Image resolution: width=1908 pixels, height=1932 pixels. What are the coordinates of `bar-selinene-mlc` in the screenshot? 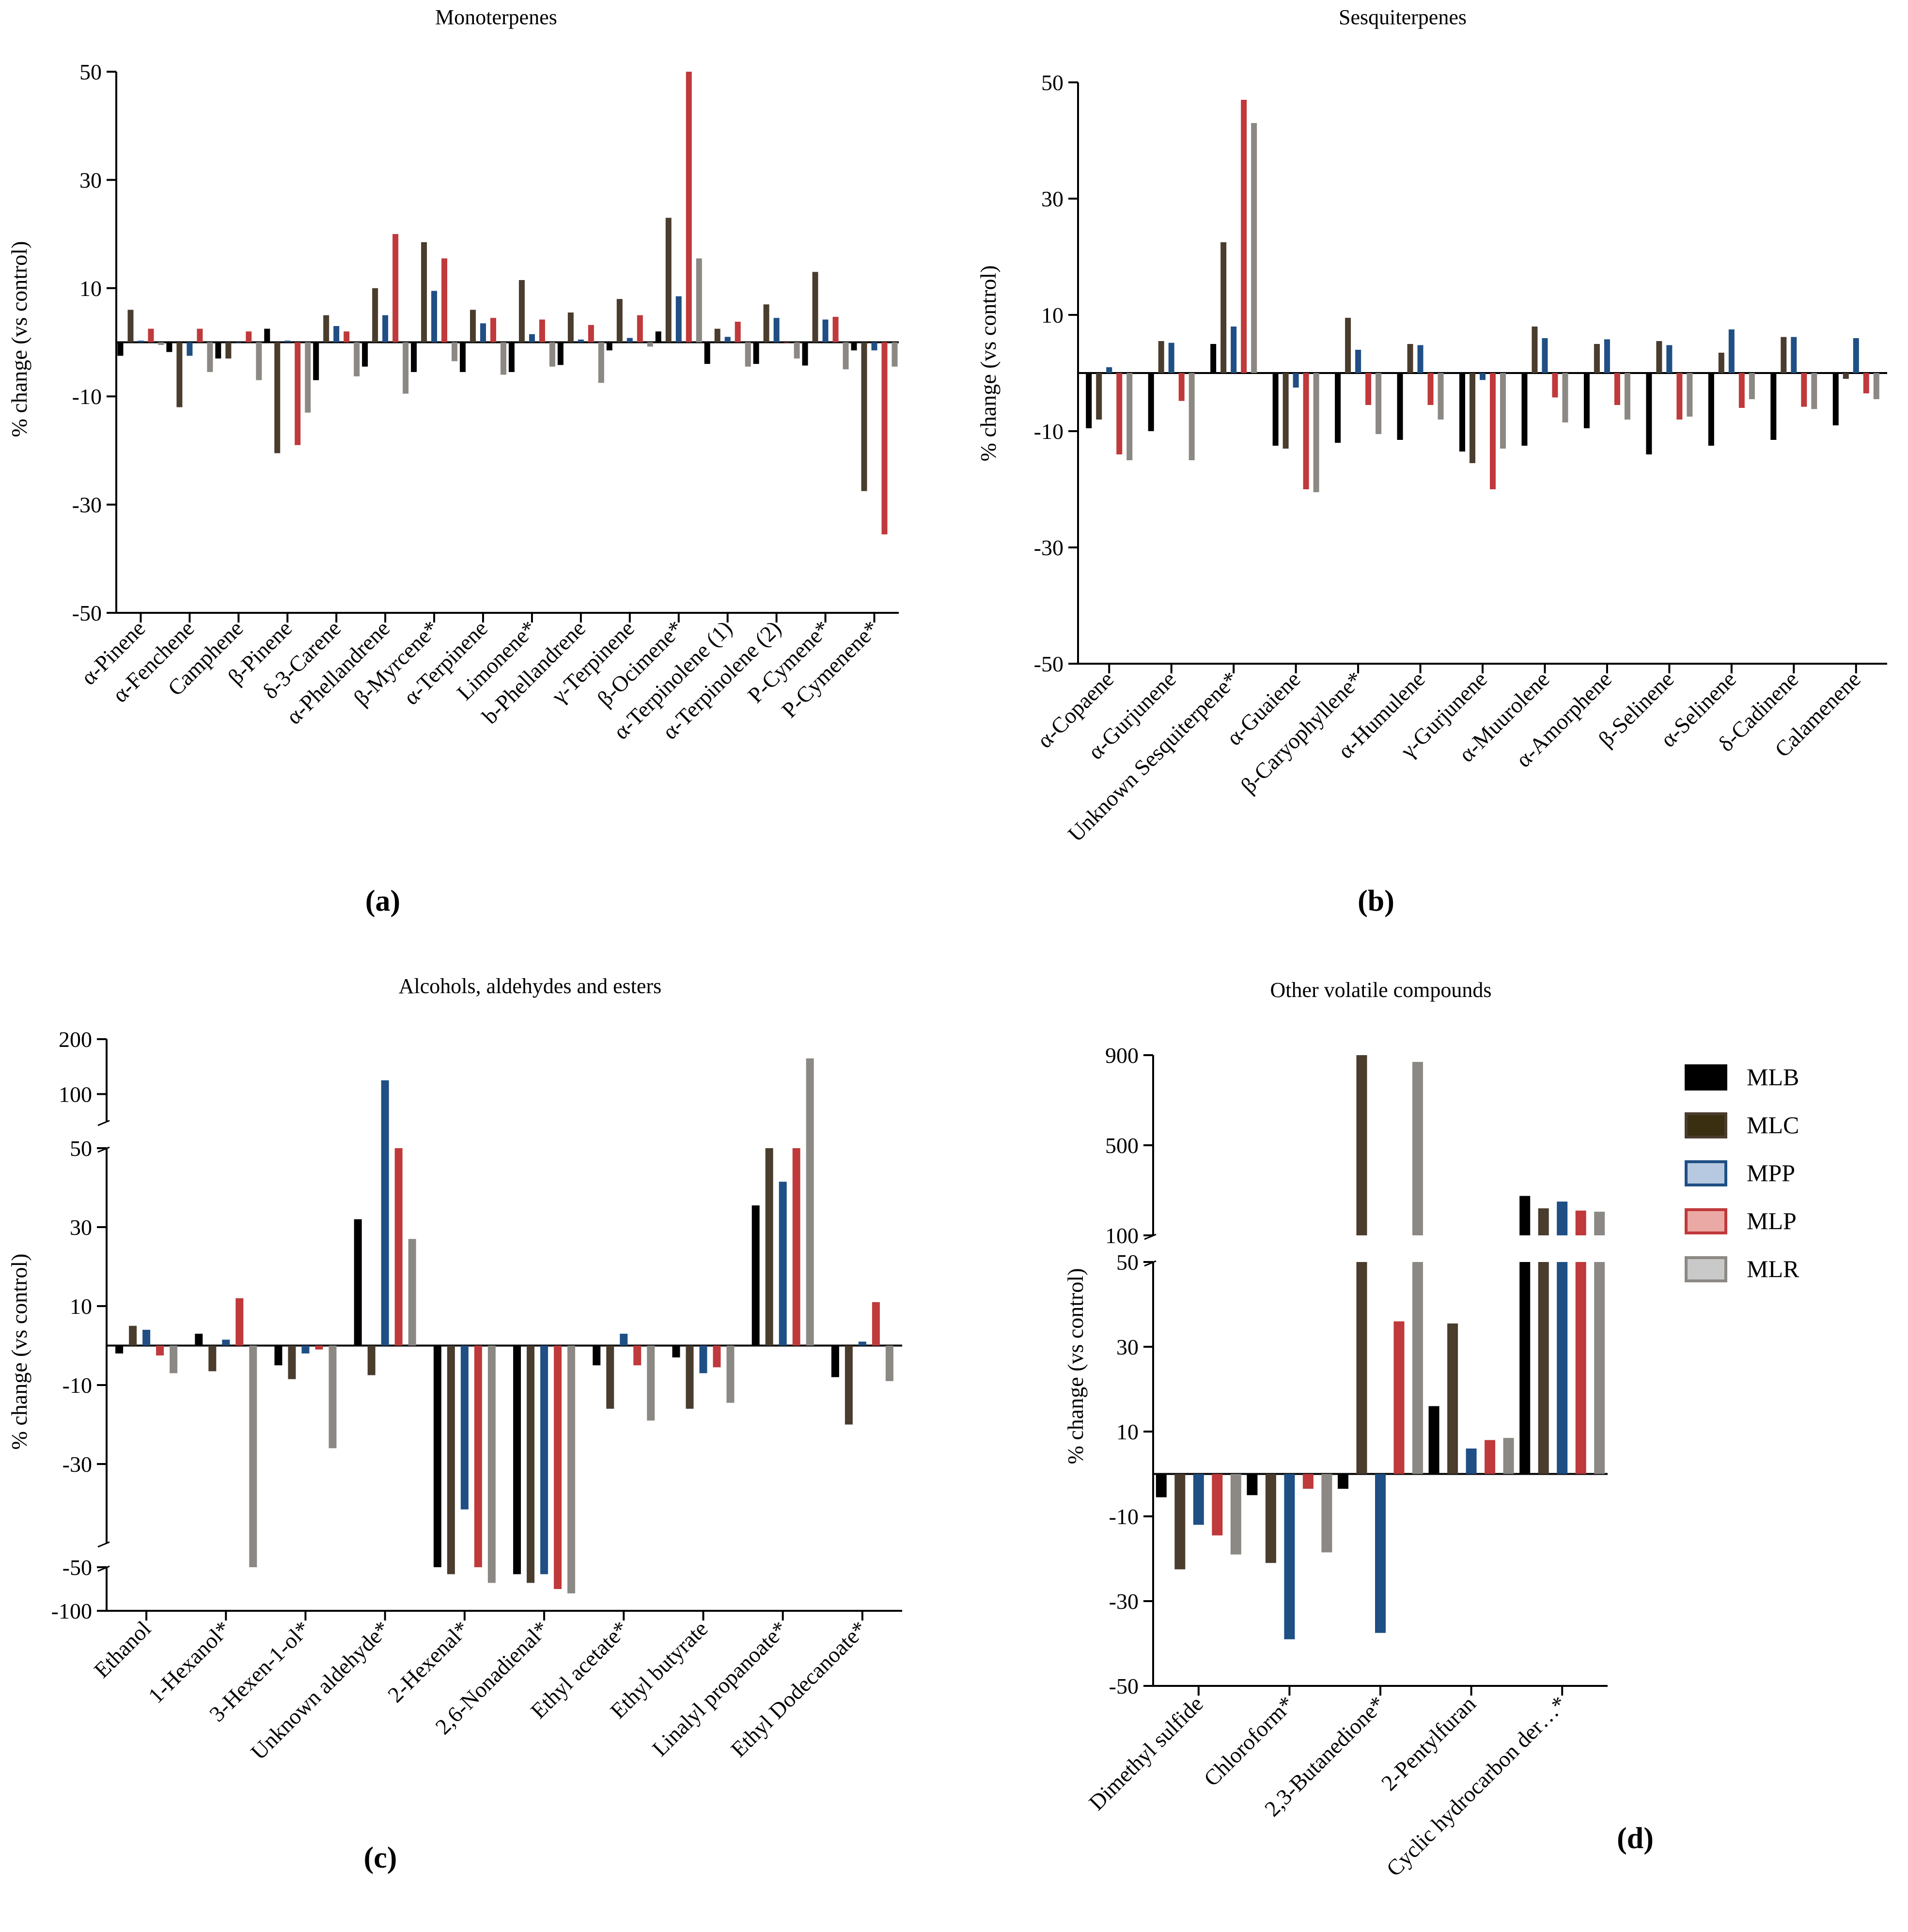 It's located at (1659, 357).